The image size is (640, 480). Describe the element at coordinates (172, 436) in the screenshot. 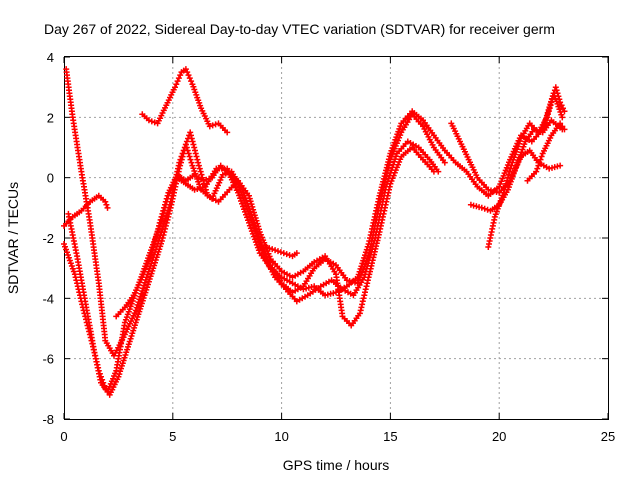

I see `x-tick-label: 5` at that location.